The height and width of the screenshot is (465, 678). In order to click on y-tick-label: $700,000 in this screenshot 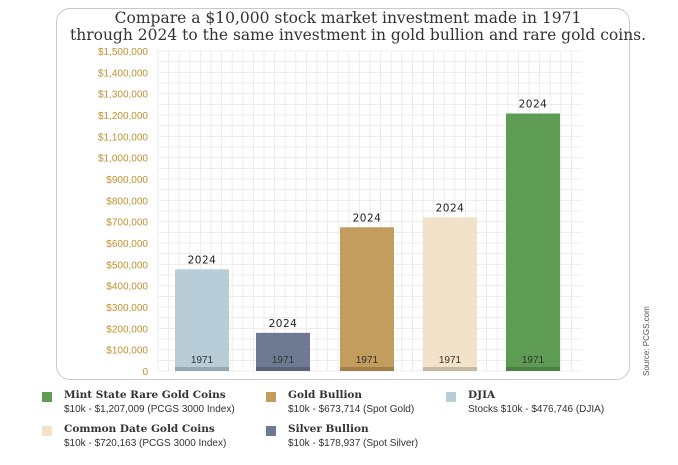, I will do `click(127, 223)`.